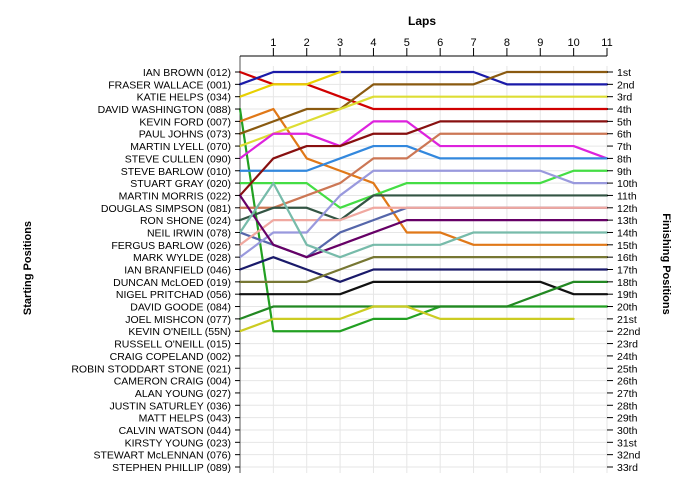 The height and width of the screenshot is (495, 700). Describe the element at coordinates (183, 394) in the screenshot. I see `starting-label: ALAN YOUNG (027)` at that location.